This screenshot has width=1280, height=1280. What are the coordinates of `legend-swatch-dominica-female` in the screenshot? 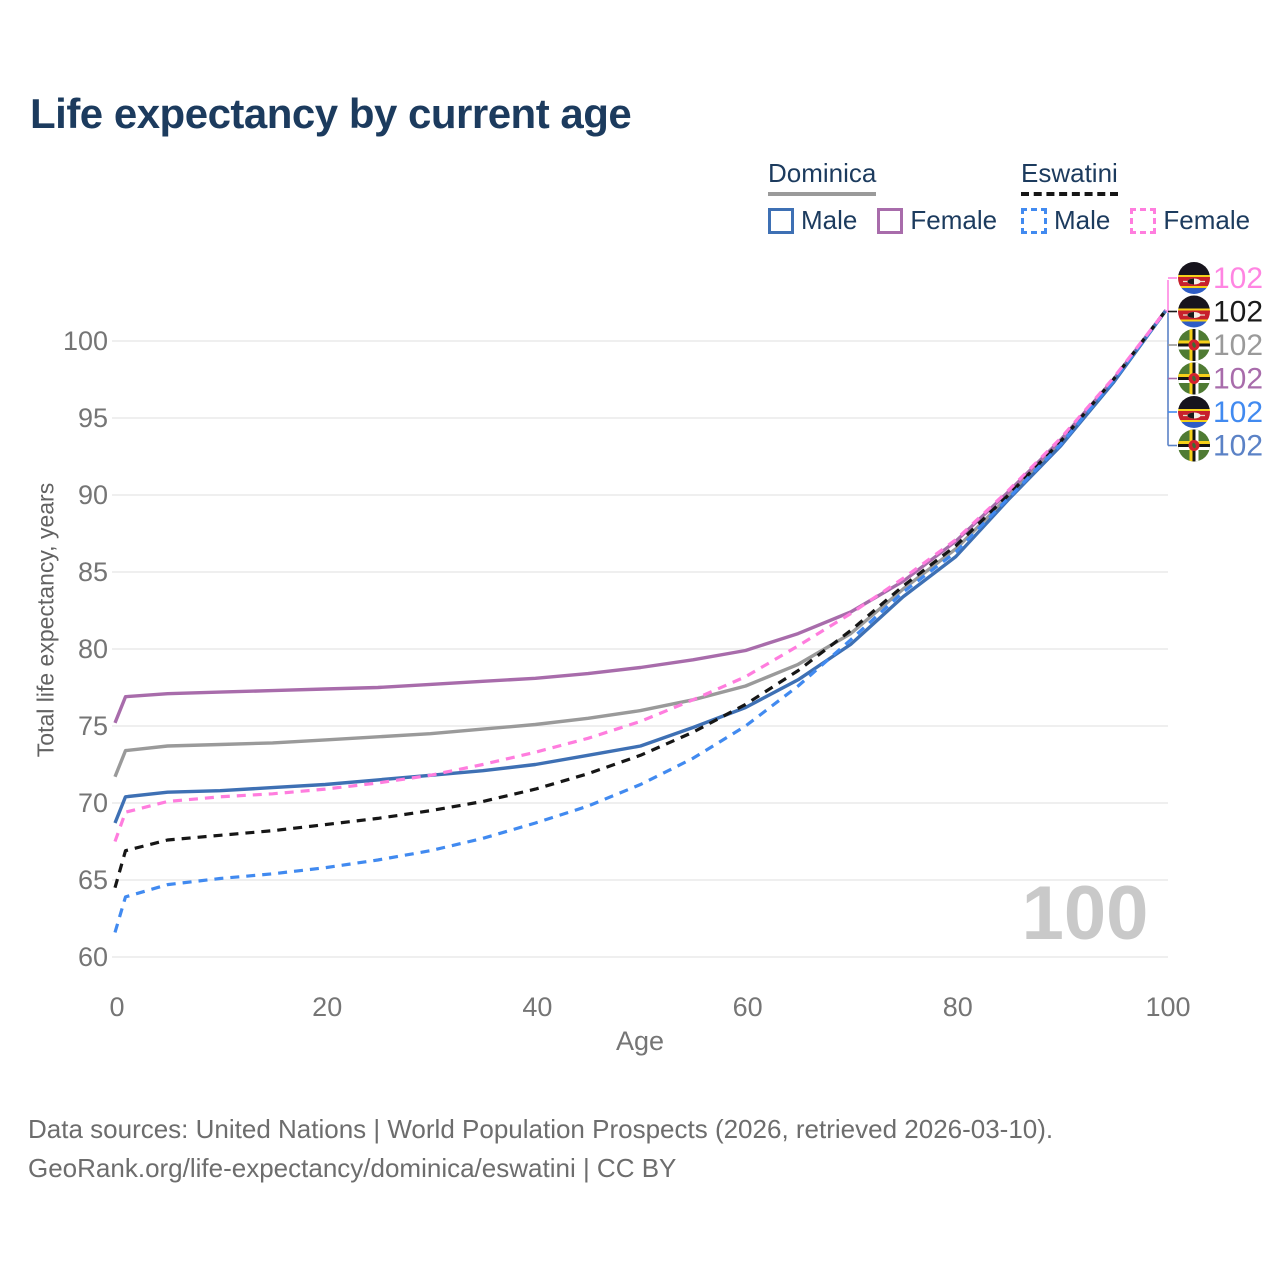 It's located at (890, 220).